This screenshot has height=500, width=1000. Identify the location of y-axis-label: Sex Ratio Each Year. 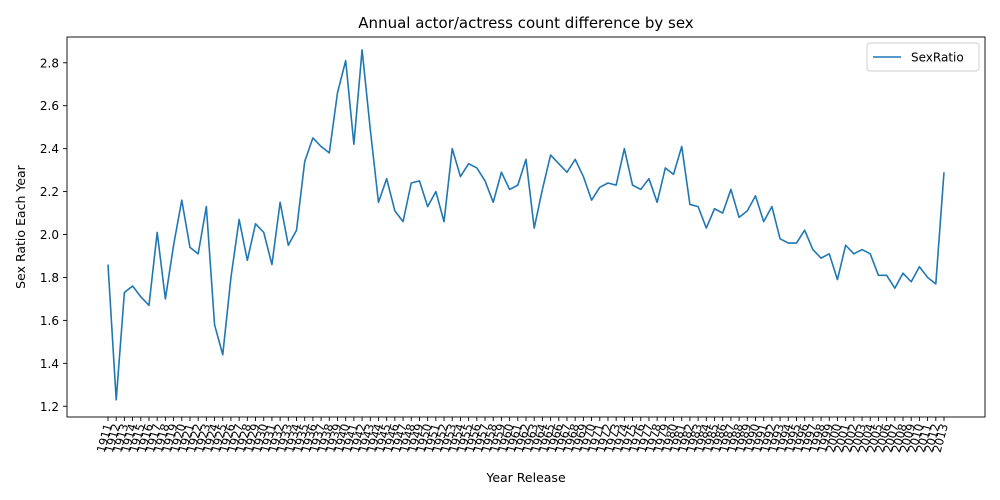
(20, 226).